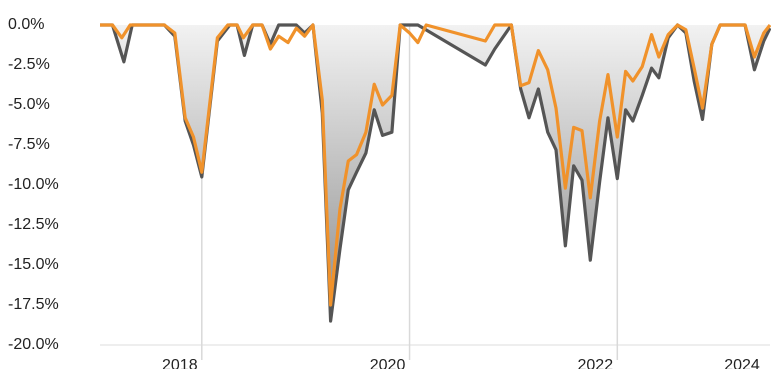 Image resolution: width=771 pixels, height=369 pixels. I want to click on x-tick-label: 2020, so click(388, 363).